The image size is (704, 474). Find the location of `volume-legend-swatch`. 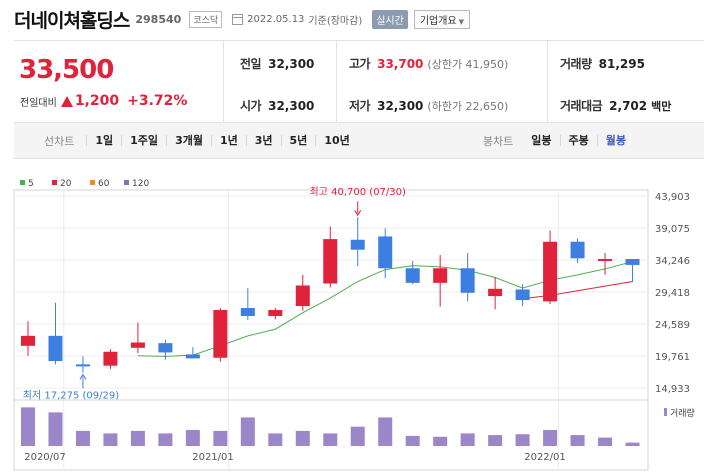

volume-legend-swatch is located at coordinates (665, 412).